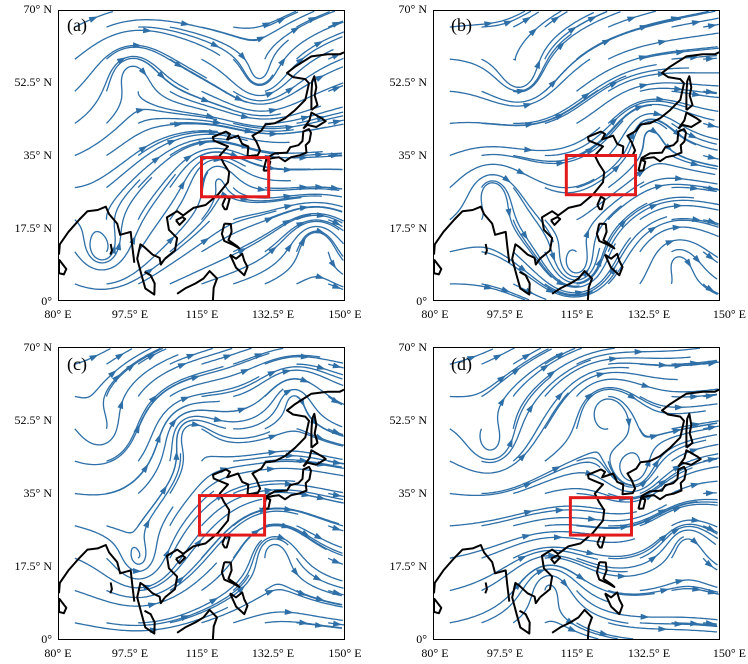 The image size is (748, 664). Describe the element at coordinates (408, 420) in the screenshot. I see `y-tick: 52.5° N` at that location.